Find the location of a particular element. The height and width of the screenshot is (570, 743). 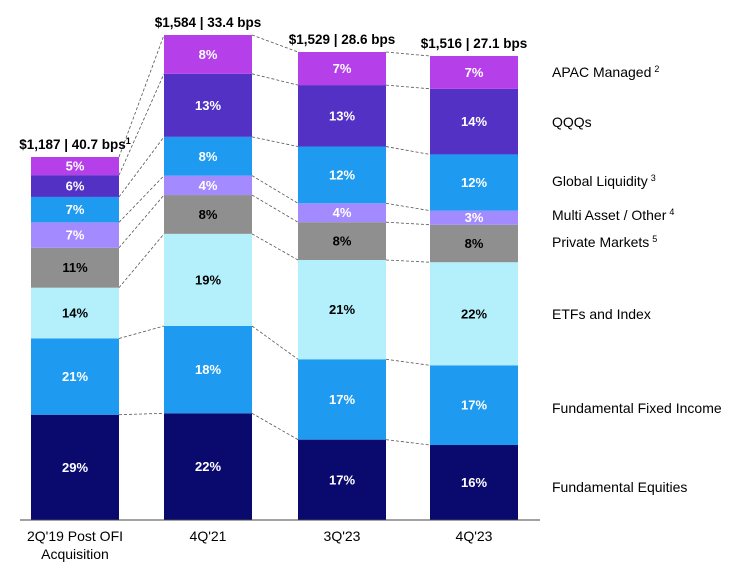

category-labels: 2Q'19 Post OFI Acquisition 4Q'21 3Q'23 4Q'23 is located at coordinates (260, 545).